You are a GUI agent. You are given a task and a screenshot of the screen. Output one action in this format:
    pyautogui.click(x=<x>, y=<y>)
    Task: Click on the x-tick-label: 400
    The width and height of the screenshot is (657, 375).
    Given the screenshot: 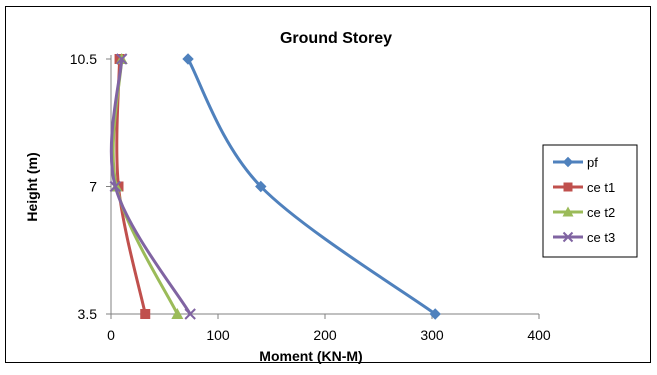 What is the action you would take?
    pyautogui.click(x=539, y=335)
    